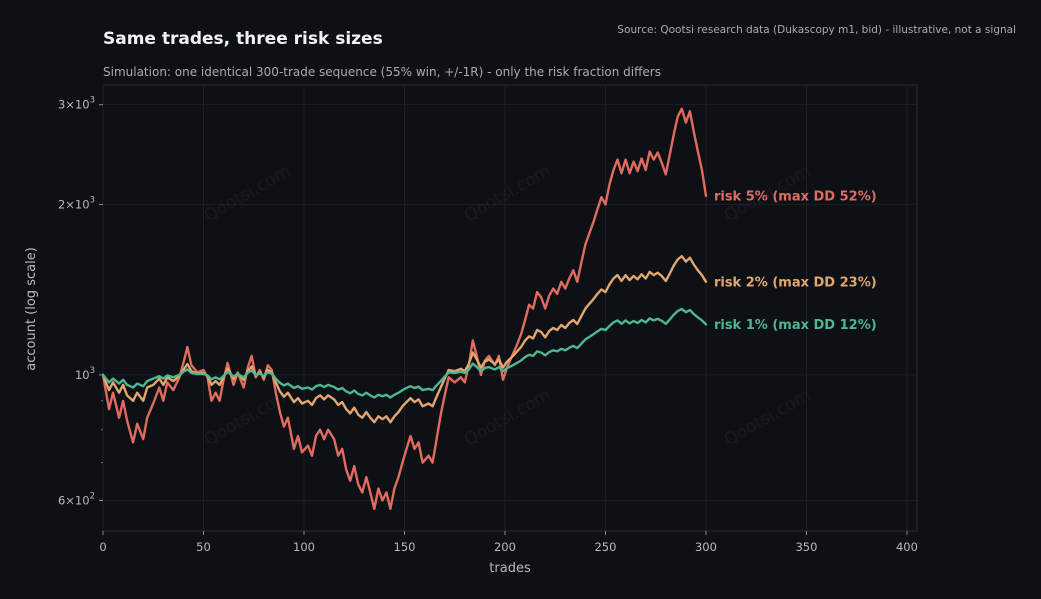 The image size is (1041, 599). I want to click on series-label-3: risk 1% (max DD 12%), so click(795, 325).